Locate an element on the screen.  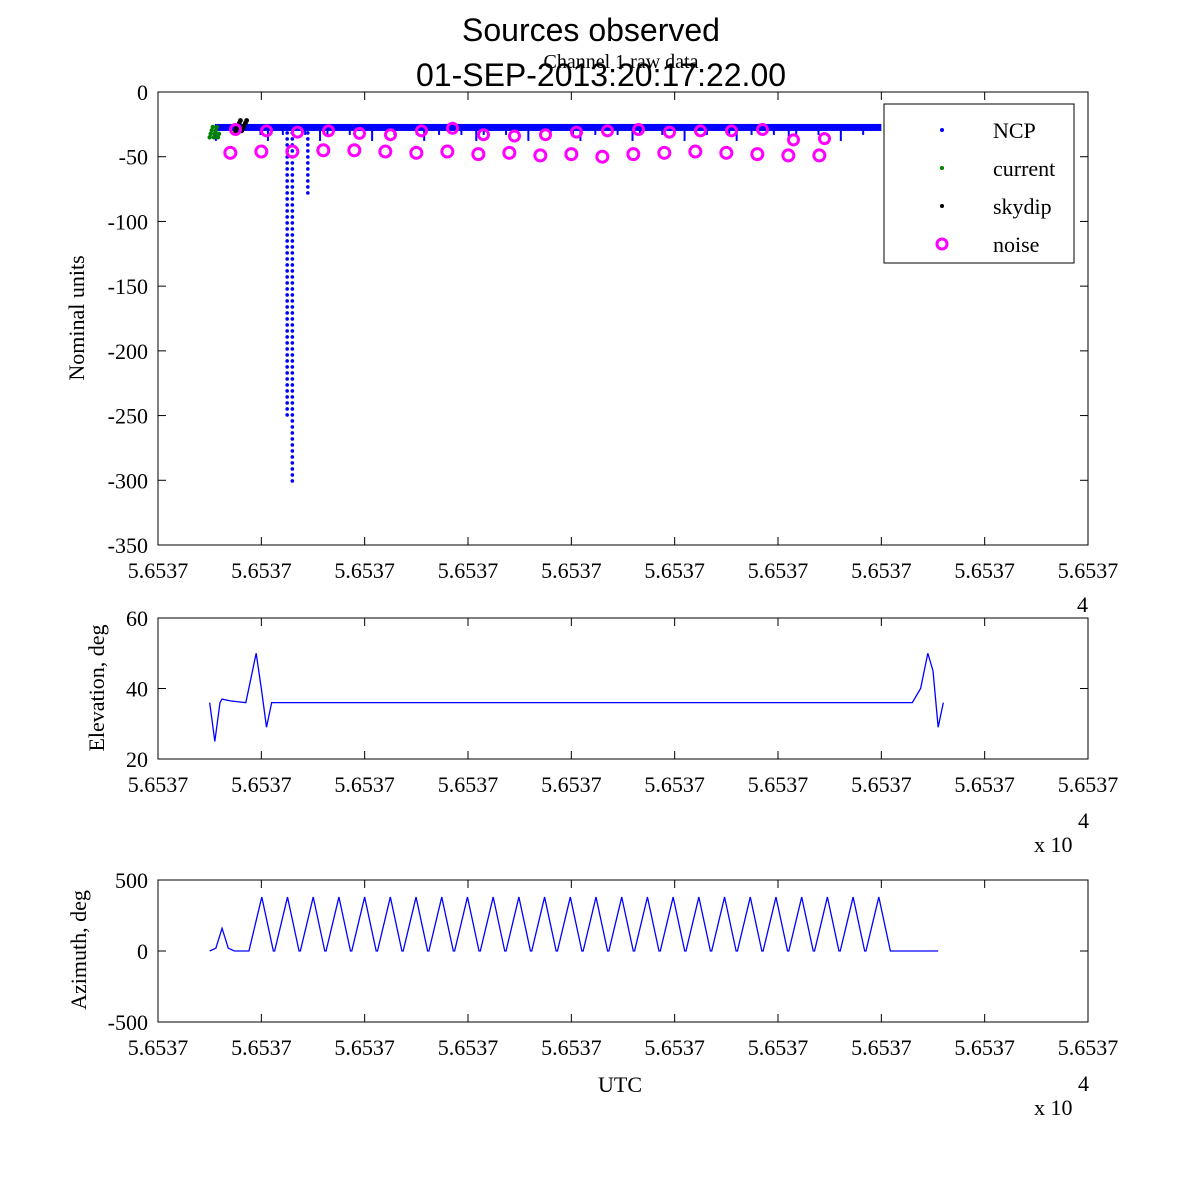
legend-ncp-marker is located at coordinates (942, 130).